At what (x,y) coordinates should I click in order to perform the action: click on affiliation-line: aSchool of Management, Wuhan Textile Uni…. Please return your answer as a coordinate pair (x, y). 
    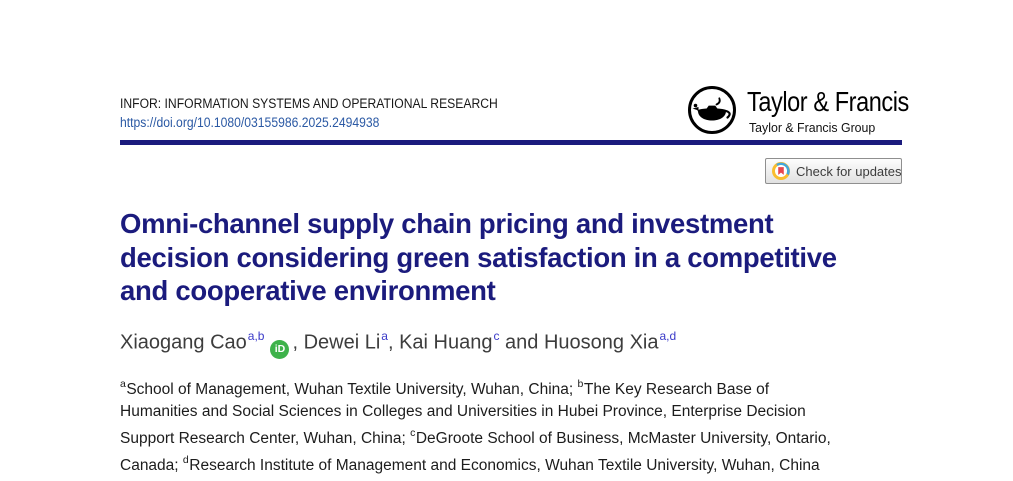
    Looking at the image, I should click on (475, 387).